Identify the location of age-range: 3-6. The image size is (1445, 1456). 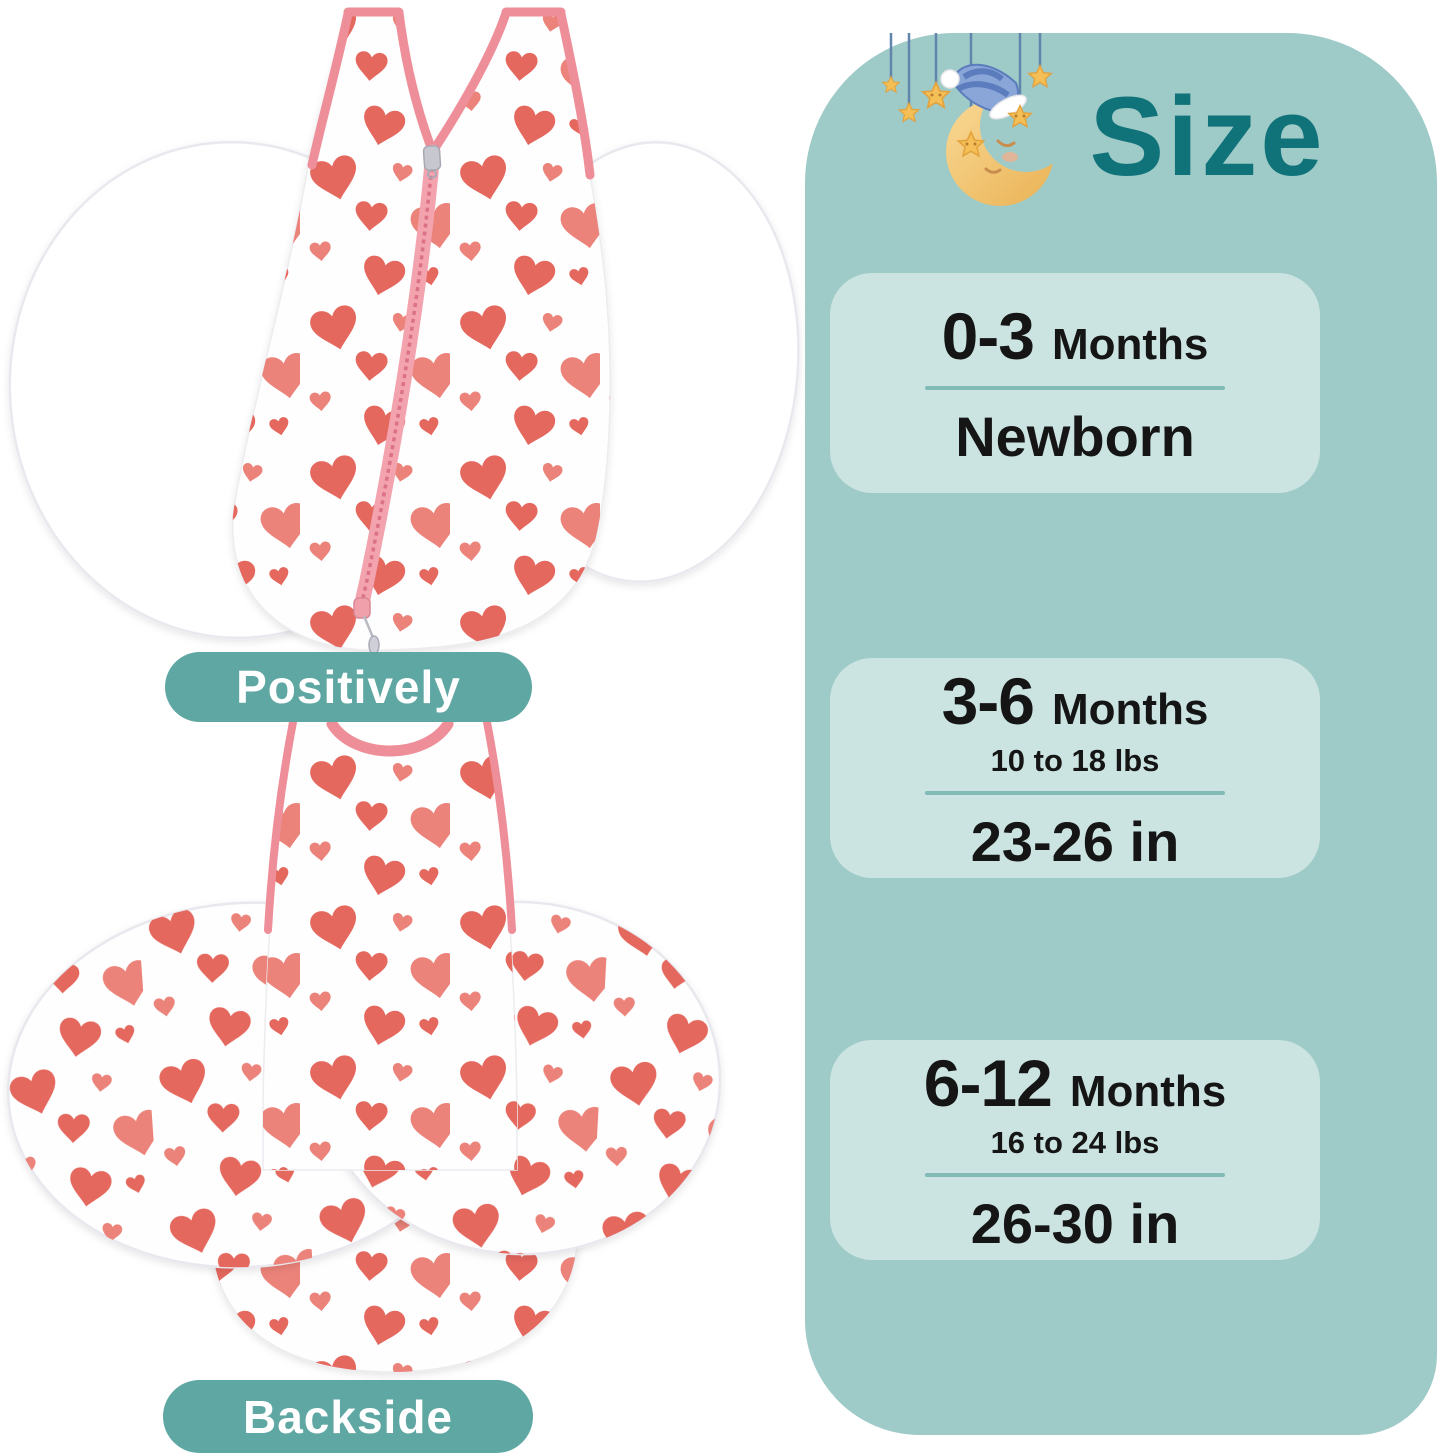
(988, 700).